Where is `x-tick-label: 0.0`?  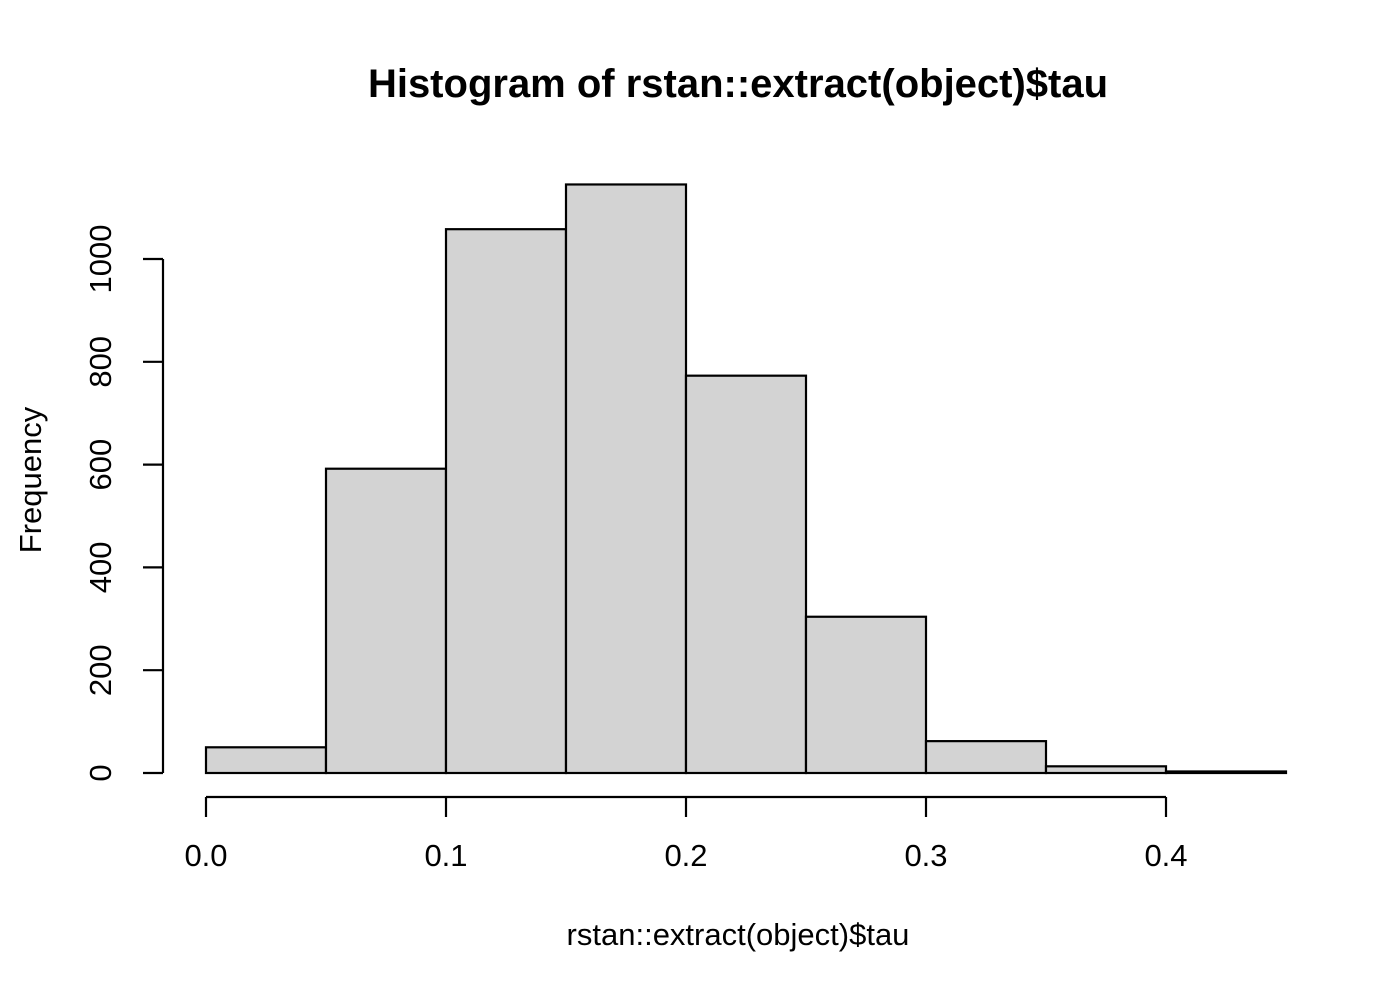
x-tick-label: 0.0 is located at coordinates (205, 855).